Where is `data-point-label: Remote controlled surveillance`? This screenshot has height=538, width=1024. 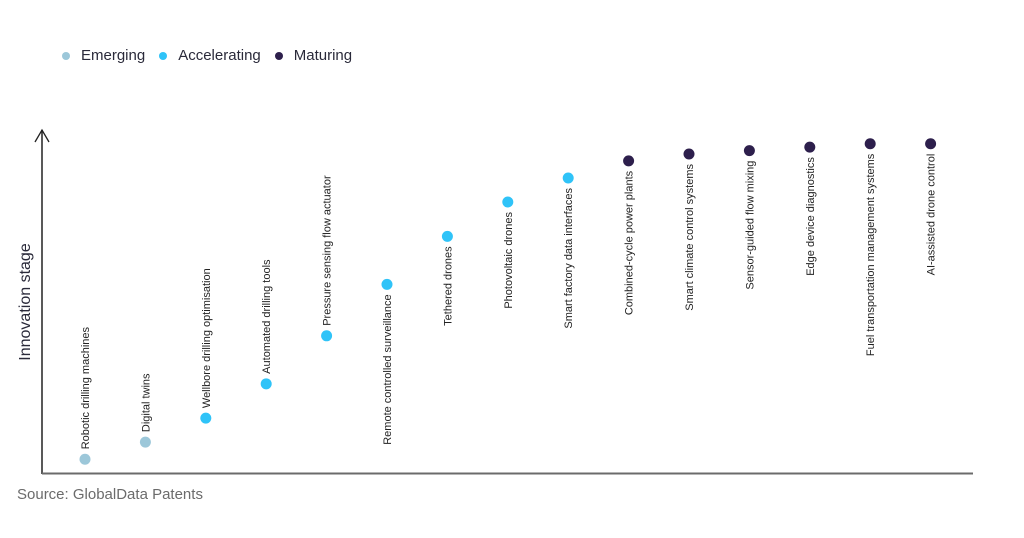
data-point-label: Remote controlled surveillance is located at coordinates (388, 369).